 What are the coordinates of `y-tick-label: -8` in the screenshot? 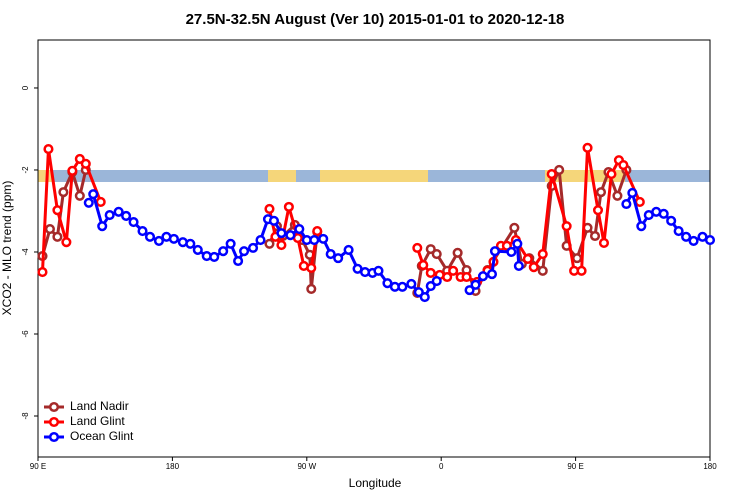 It's located at (25, 416).